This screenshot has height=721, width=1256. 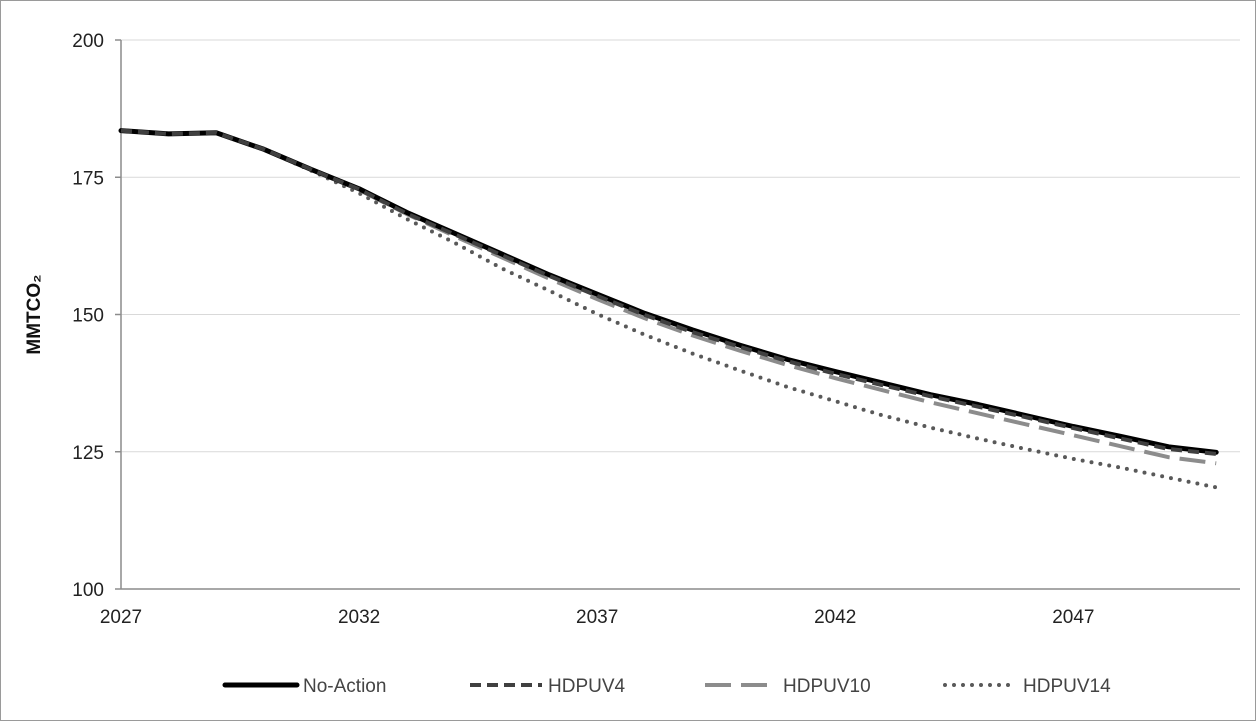 I want to click on y-tick-label: 200, so click(x=88, y=41).